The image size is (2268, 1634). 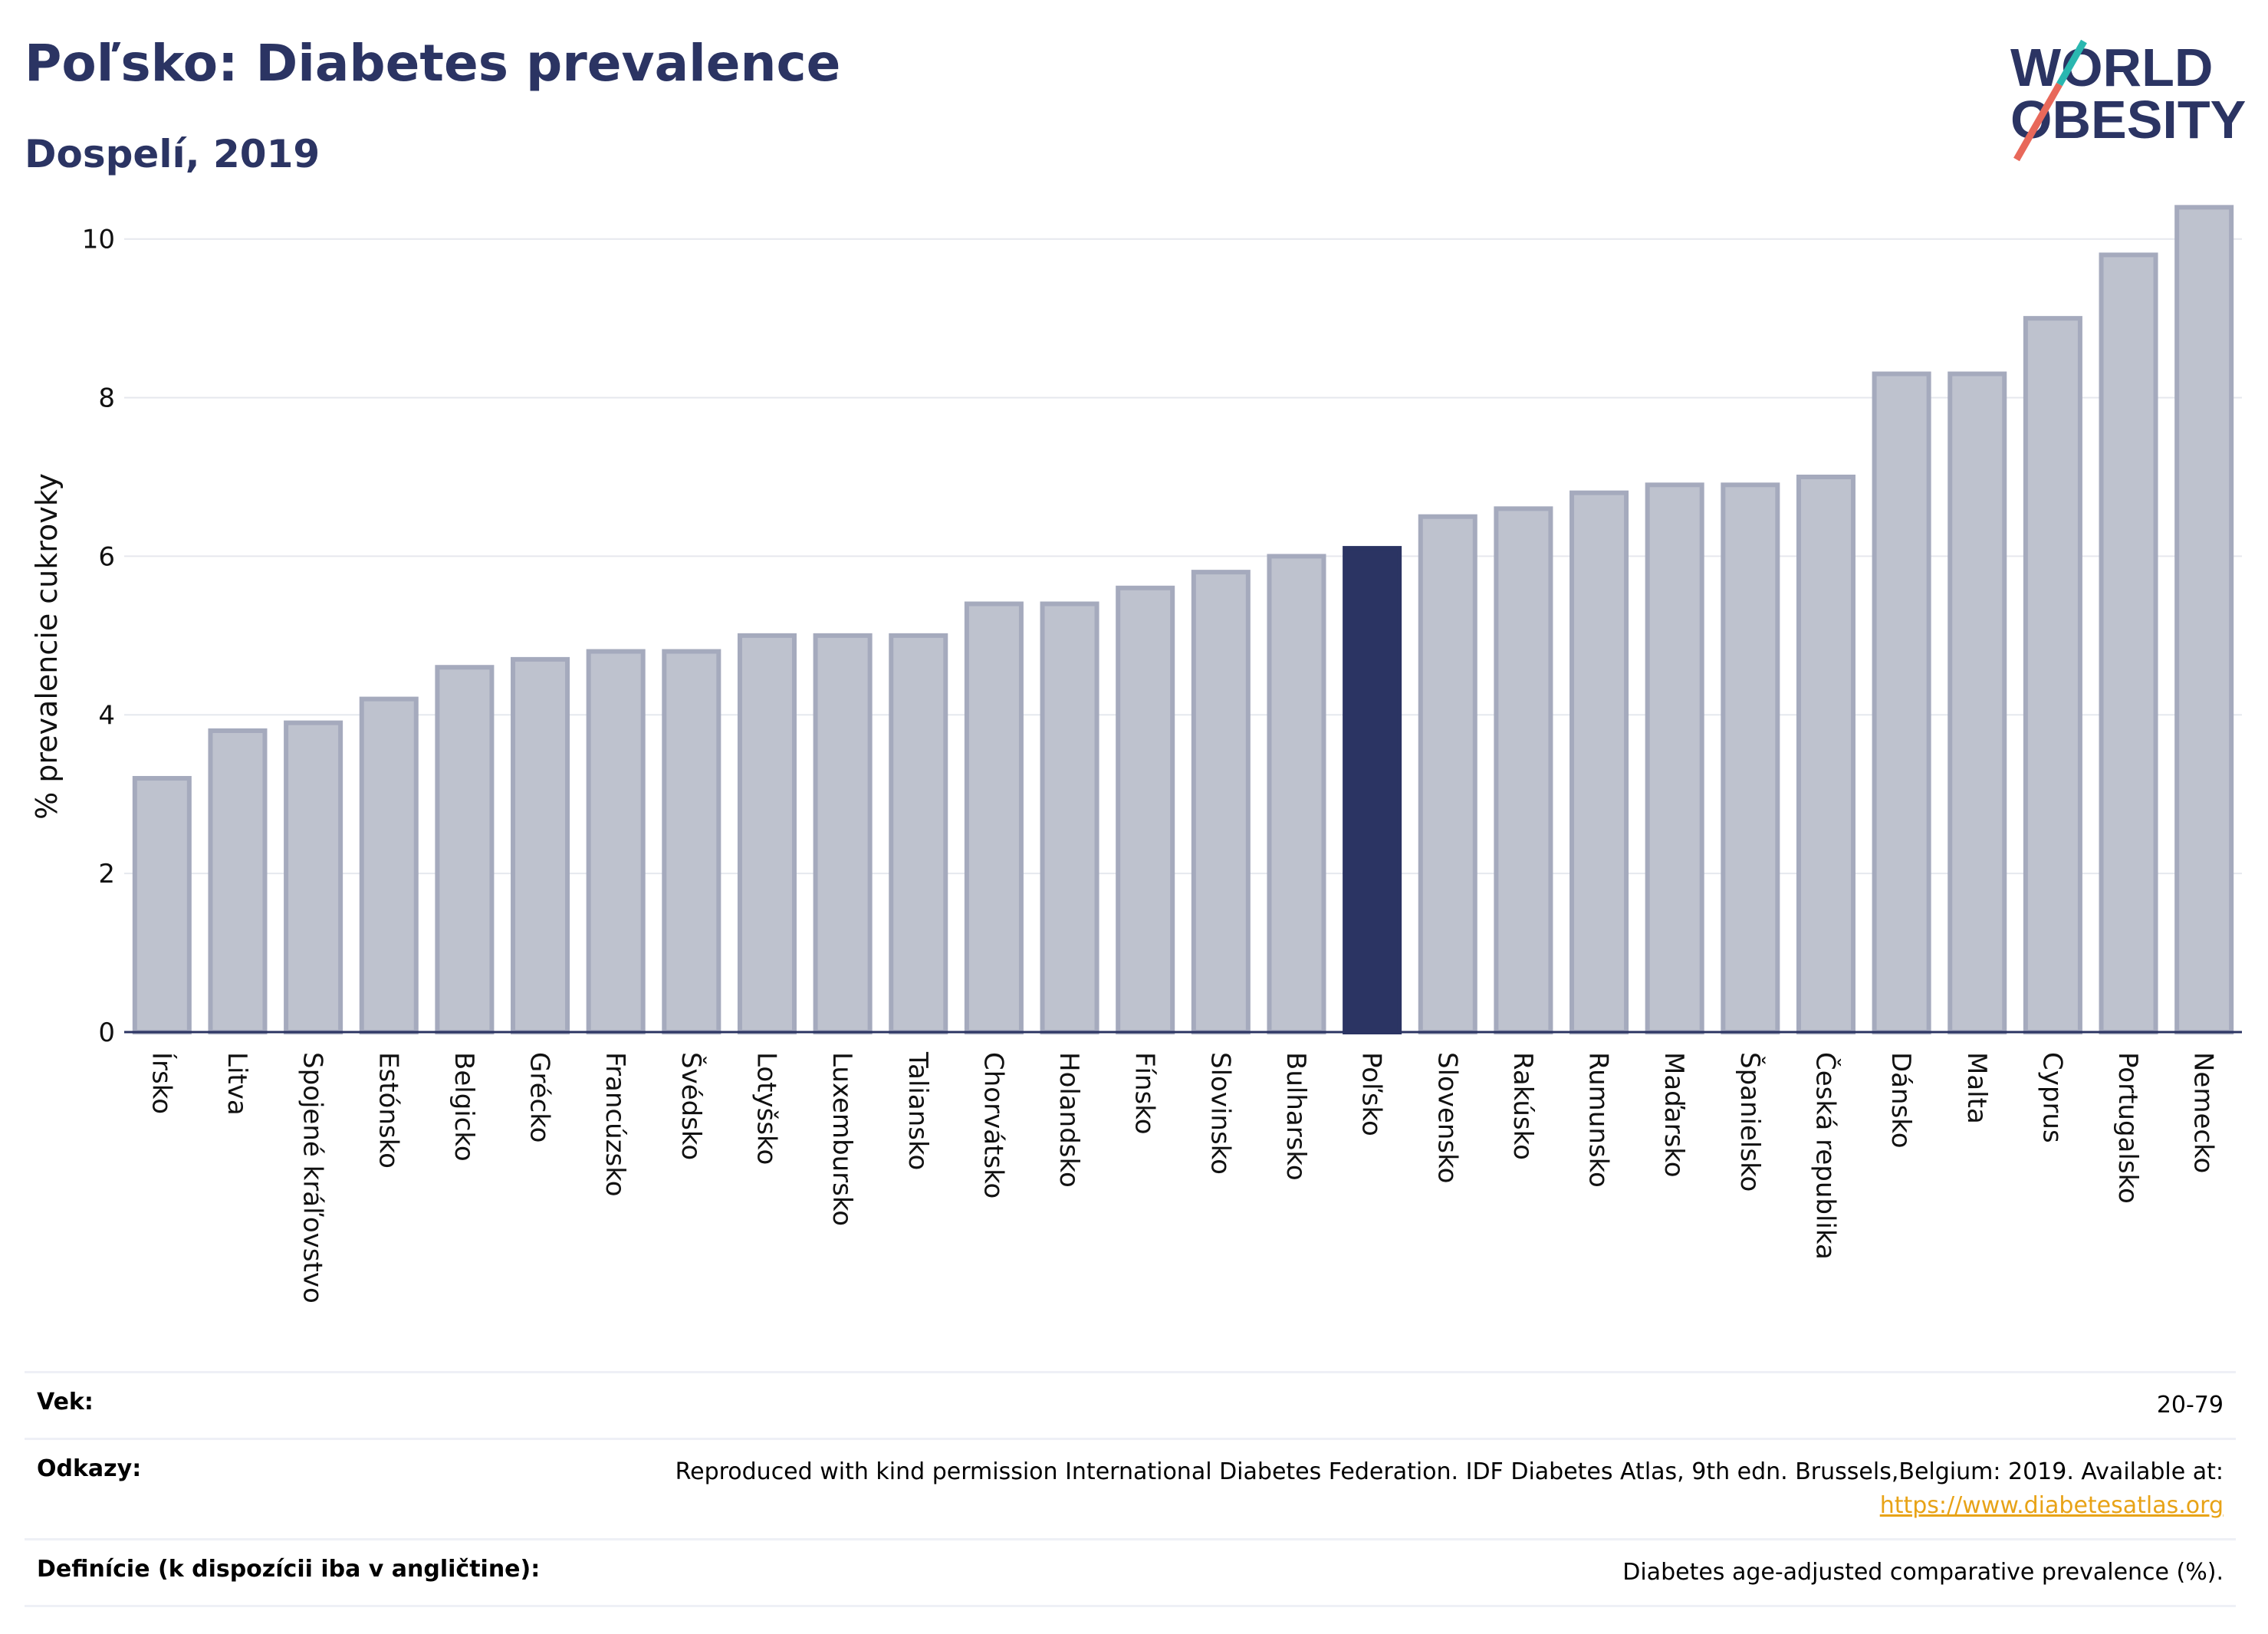 What do you see at coordinates (388, 1111) in the screenshot?
I see `x-tick-label: Estónsko` at bounding box center [388, 1111].